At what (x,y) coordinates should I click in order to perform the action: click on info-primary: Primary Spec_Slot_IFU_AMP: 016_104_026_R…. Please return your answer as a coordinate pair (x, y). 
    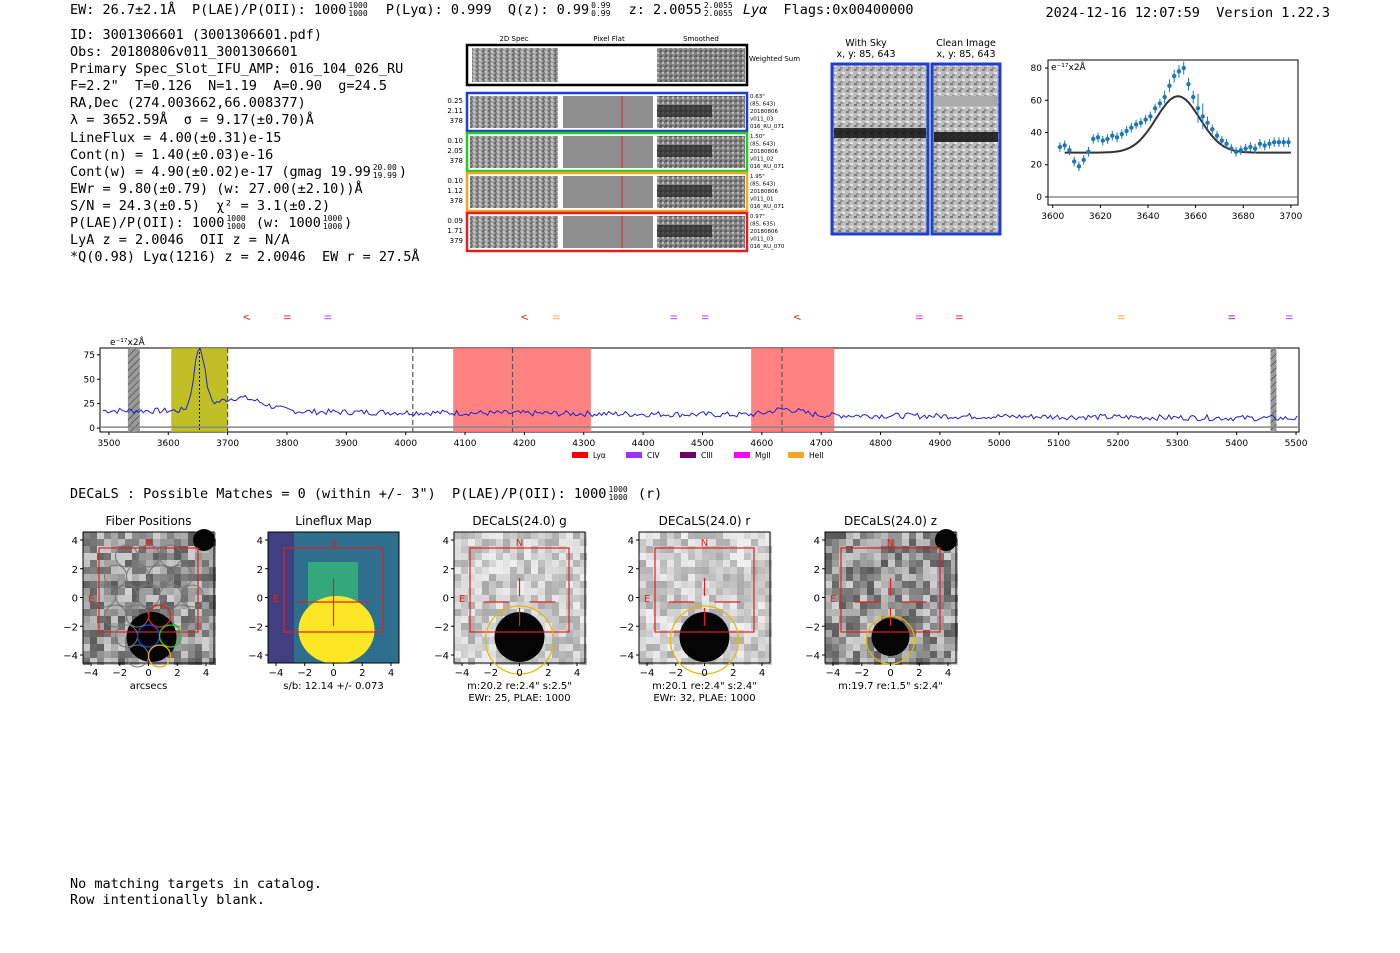
    Looking at the image, I should click on (237, 69).